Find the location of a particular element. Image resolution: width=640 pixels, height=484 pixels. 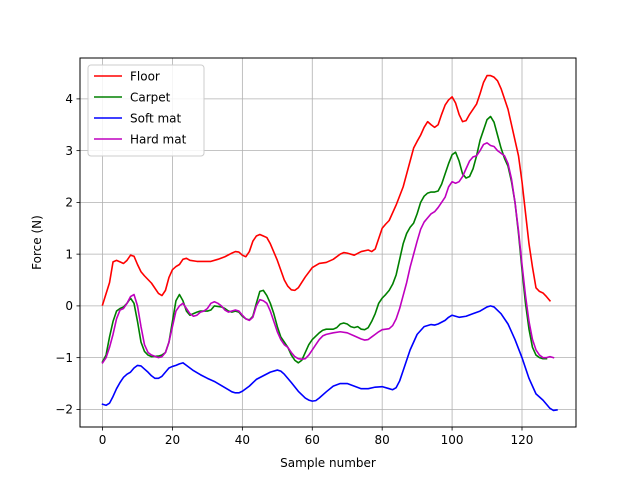

x-axis: 0 20 40 60 80 100 120 is located at coordinates (316, 437).